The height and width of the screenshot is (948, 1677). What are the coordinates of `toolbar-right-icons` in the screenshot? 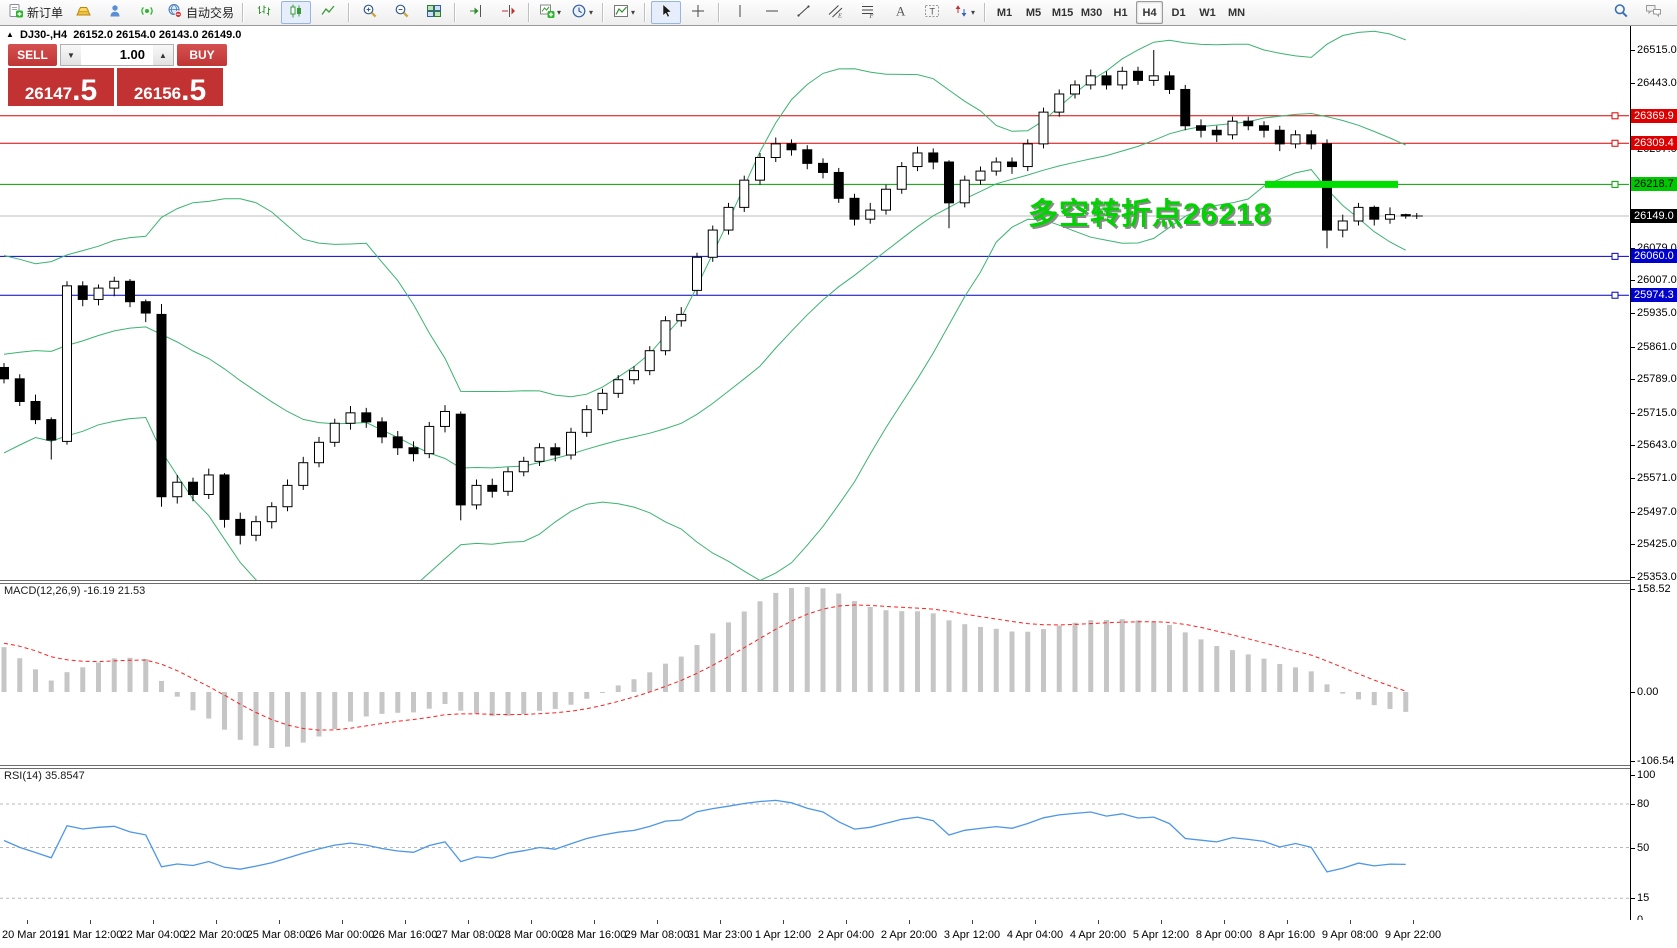 It's located at (1637, 12).